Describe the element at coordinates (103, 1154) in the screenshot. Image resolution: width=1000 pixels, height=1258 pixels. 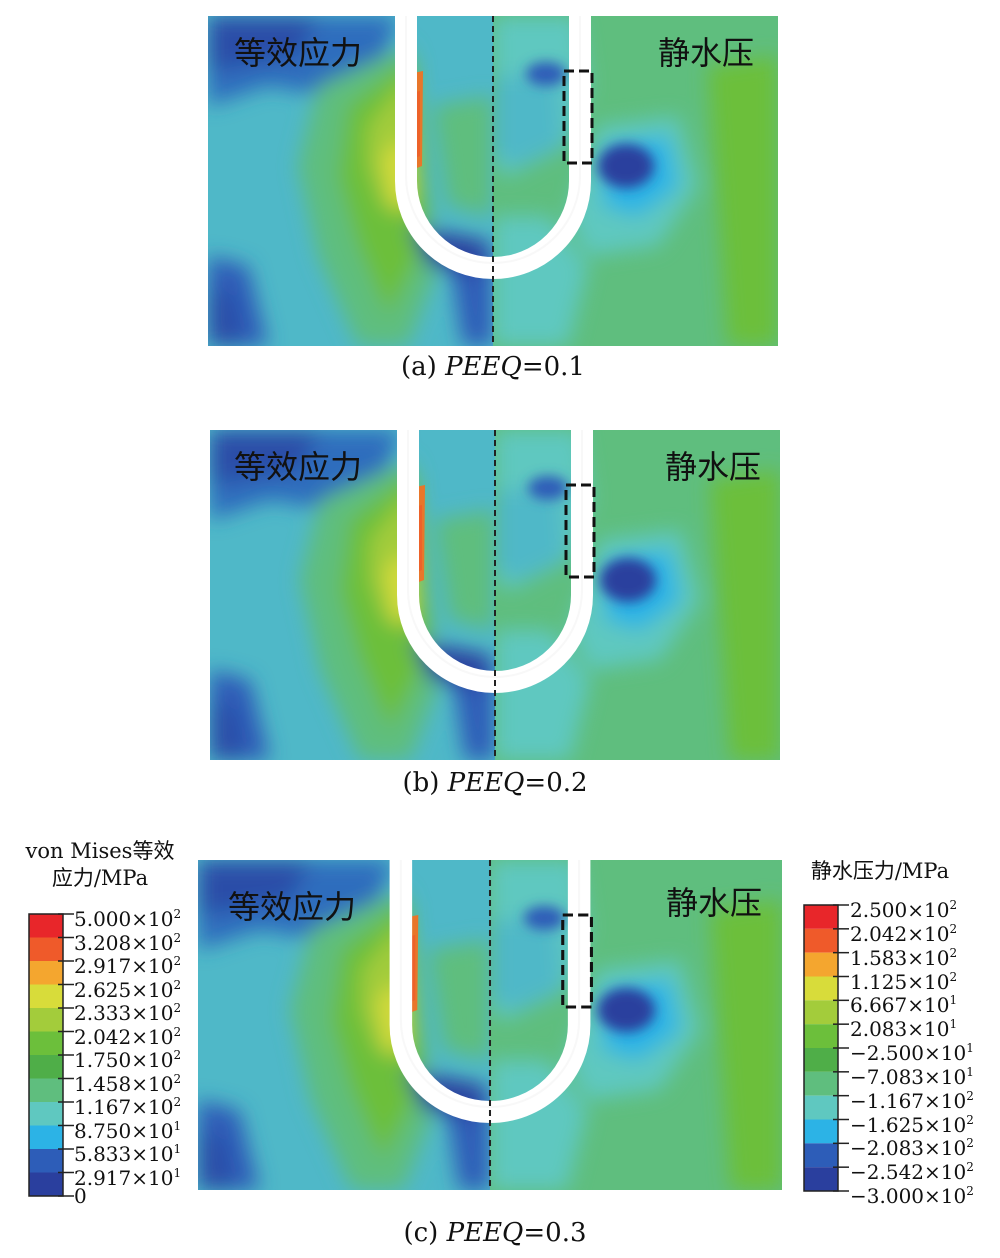
I see `legend-left-tick-mantissa-10: 5.833` at that location.